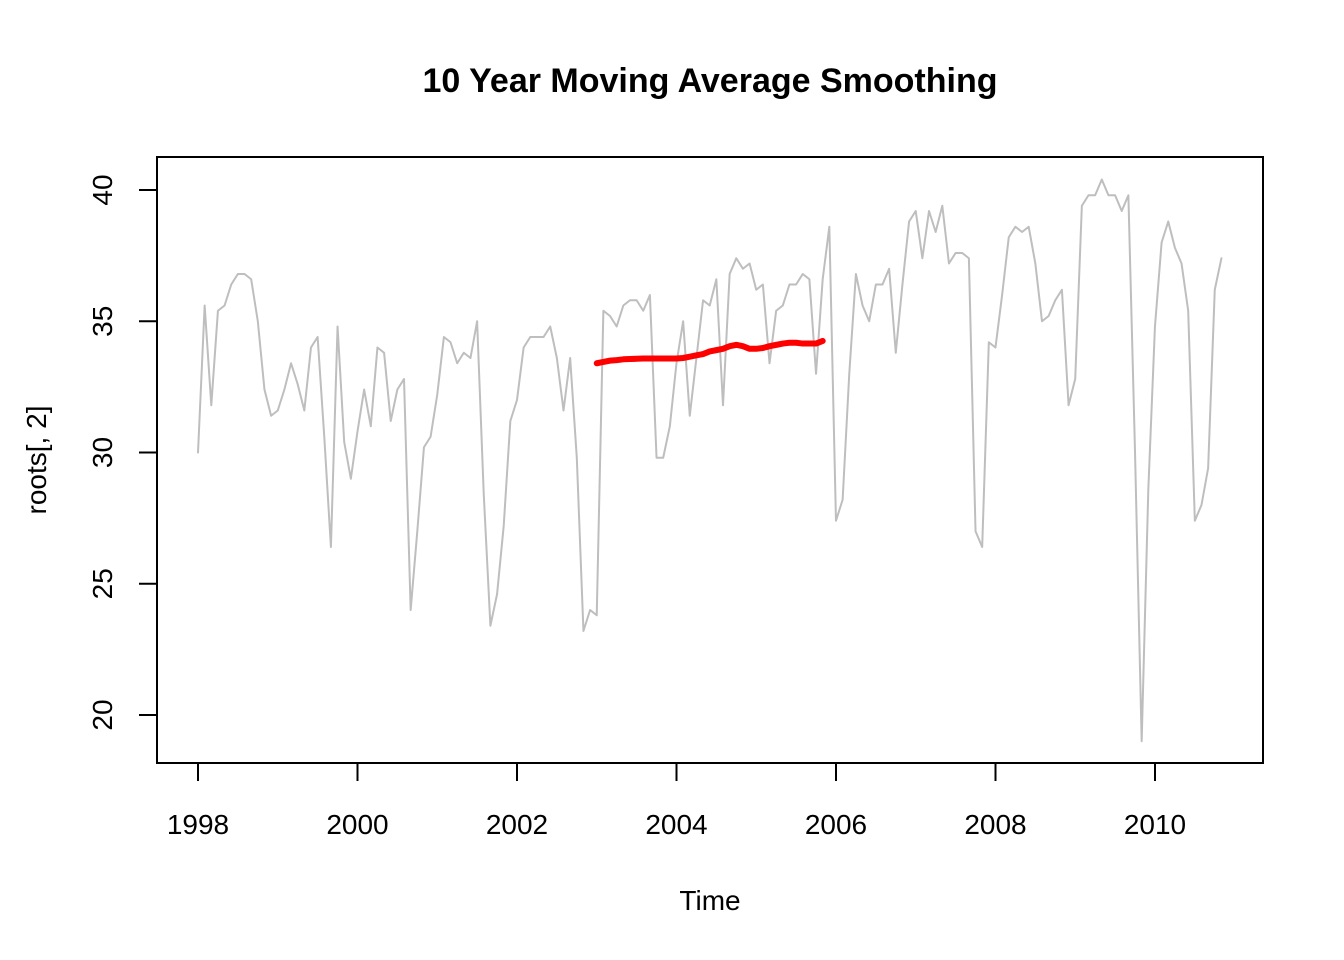 This screenshot has width=1344, height=960. Describe the element at coordinates (709, 352) in the screenshot. I see `moving-average-line` at that location.